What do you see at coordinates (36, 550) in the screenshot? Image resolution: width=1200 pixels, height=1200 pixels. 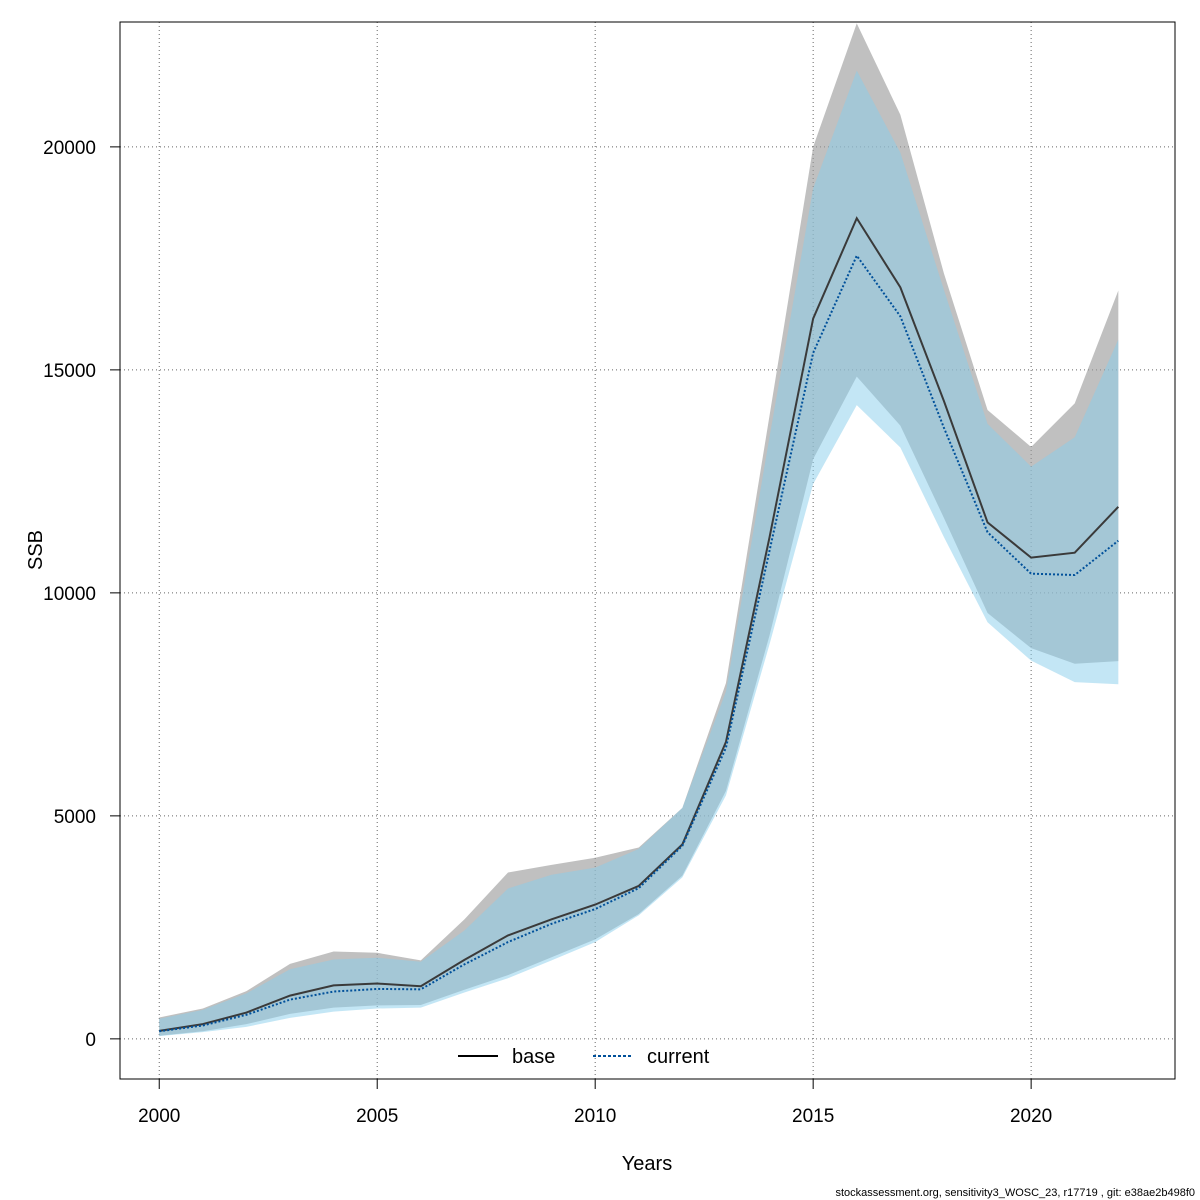 I see `y-axis-title: SSB` at bounding box center [36, 550].